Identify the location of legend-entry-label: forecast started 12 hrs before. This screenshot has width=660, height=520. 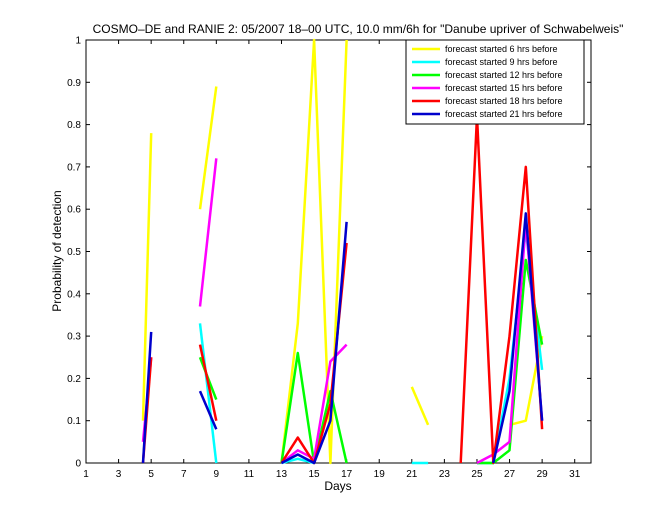
(504, 75).